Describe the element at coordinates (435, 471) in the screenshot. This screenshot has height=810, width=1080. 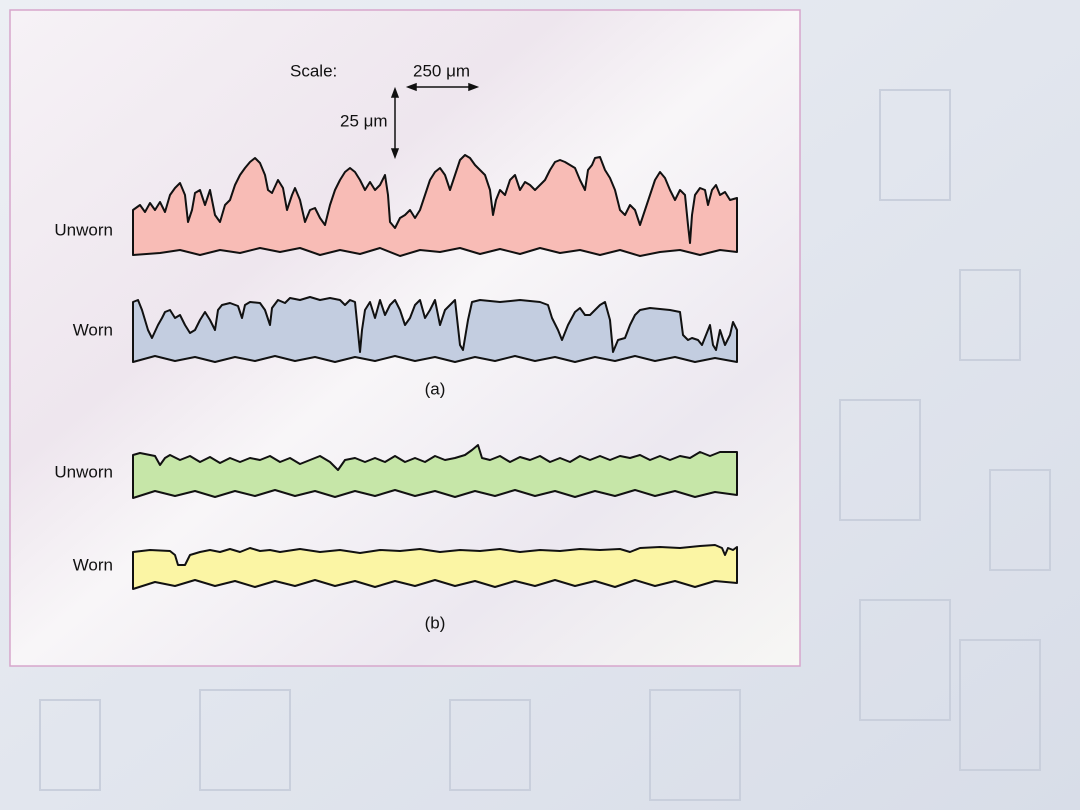
I see `profile-b-unworn` at that location.